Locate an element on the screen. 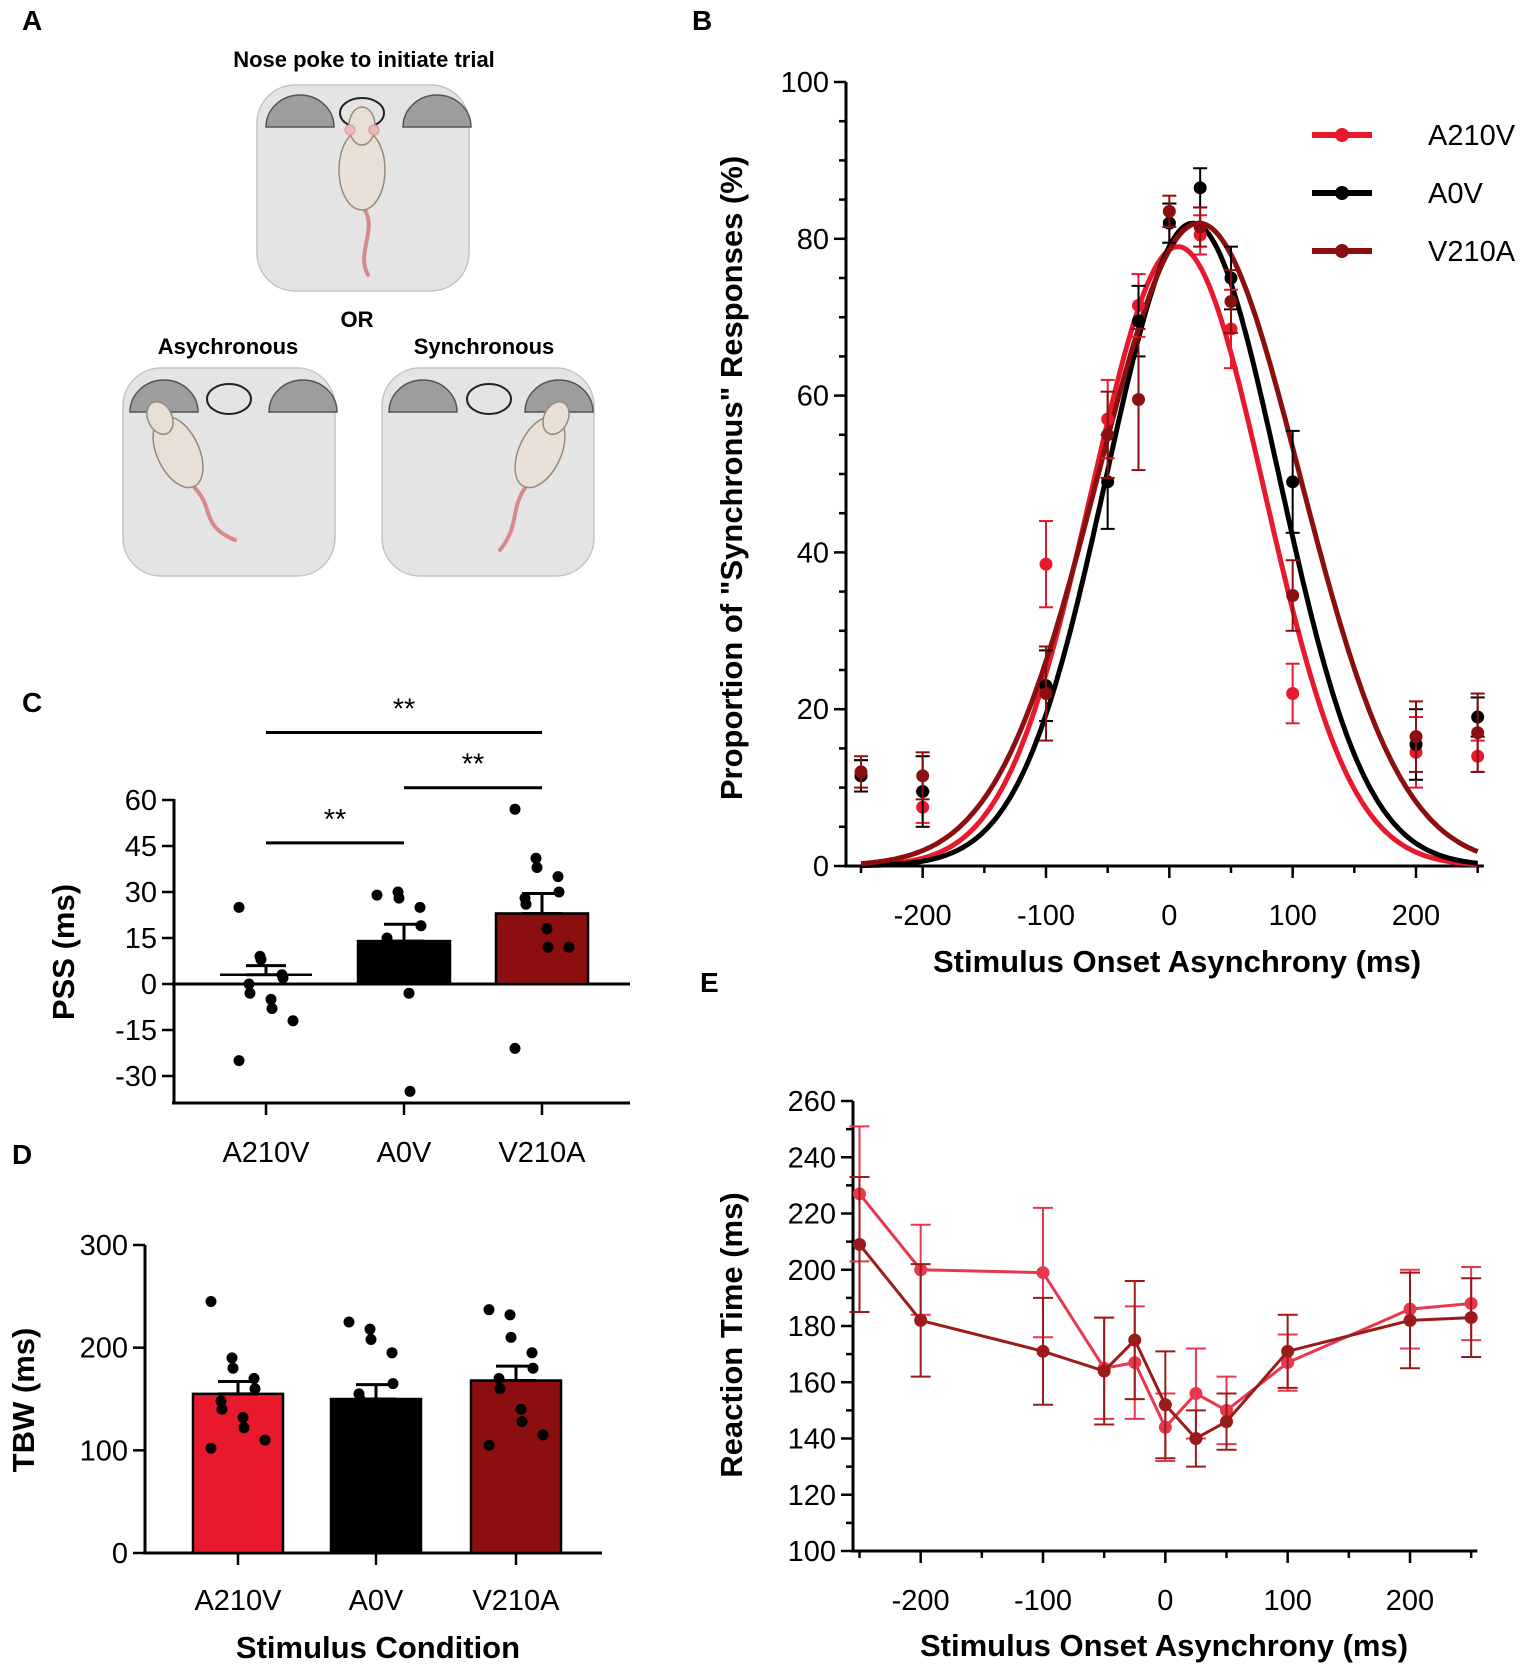 This screenshot has height=1672, width=1536. y-tick-label: 45 is located at coordinates (141, 847).